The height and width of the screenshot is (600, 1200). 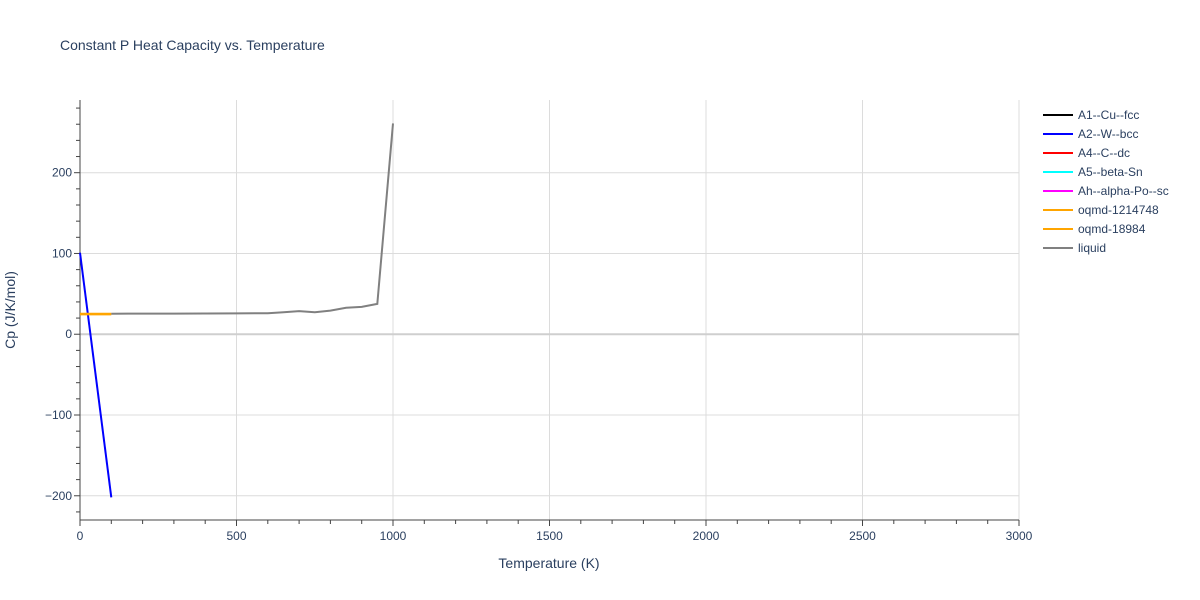 I want to click on x-tick-label: 500, so click(x=236, y=536).